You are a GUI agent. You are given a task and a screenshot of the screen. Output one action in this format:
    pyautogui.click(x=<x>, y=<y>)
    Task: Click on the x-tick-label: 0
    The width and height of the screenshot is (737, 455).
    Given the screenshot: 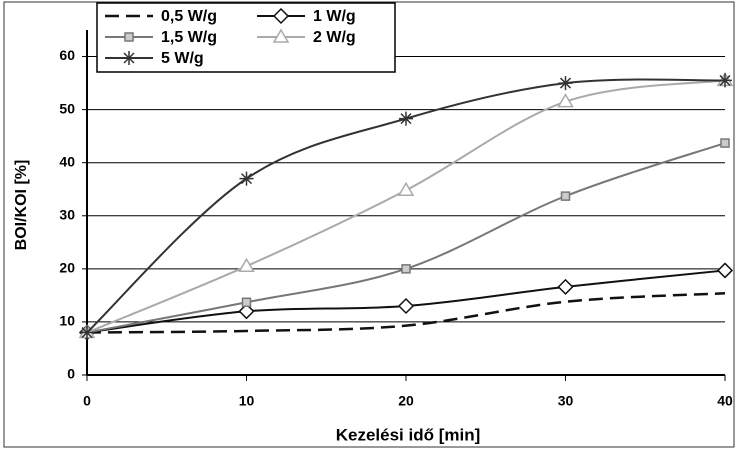 What is the action you would take?
    pyautogui.click(x=87, y=401)
    